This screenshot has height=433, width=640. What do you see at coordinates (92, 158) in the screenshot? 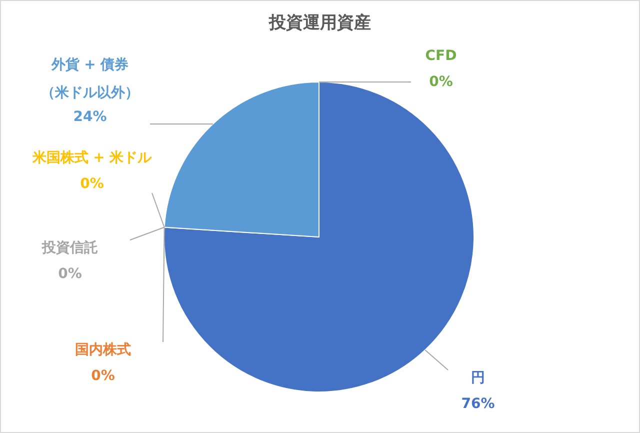
I see `category-label: 米国株式 + 米ドル` at bounding box center [92, 158].